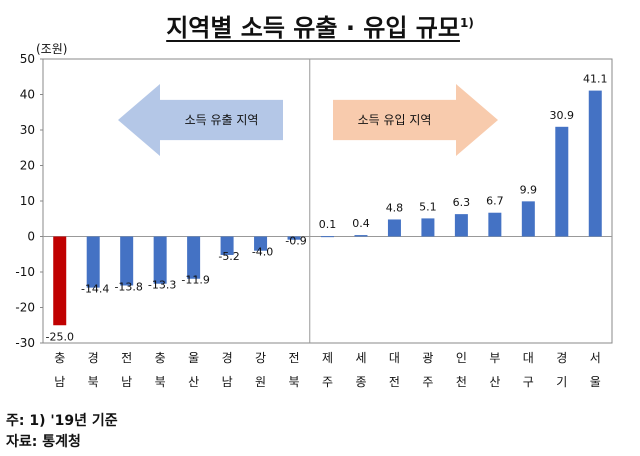 The image size is (640, 456). What do you see at coordinates (328, 224) in the screenshot?
I see `data-label: 0.1` at bounding box center [328, 224].